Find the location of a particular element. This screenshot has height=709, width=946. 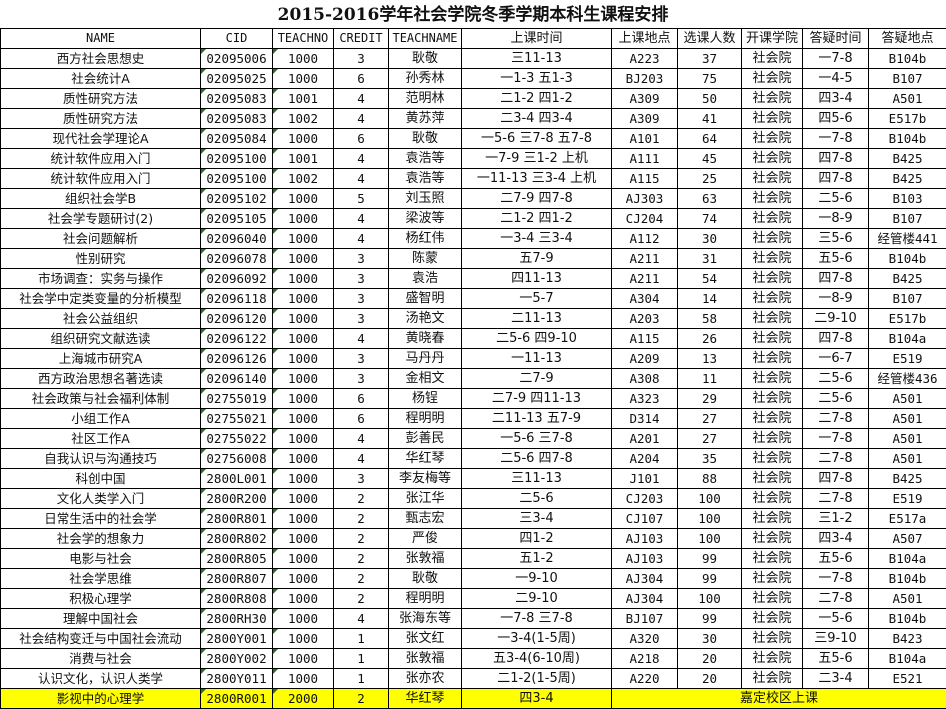

cell-enrollment: 74 is located at coordinates (710, 219).